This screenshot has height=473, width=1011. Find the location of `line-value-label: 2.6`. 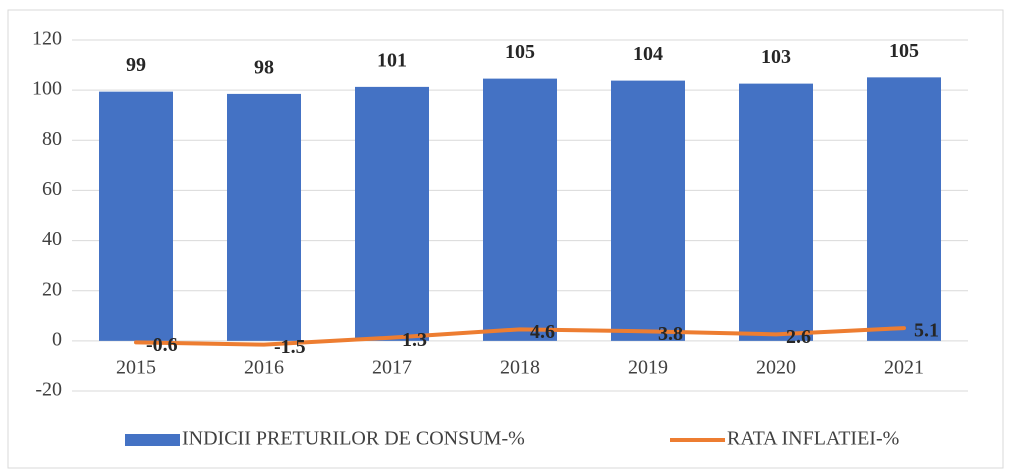

line-value-label: 2.6 is located at coordinates (798, 337).